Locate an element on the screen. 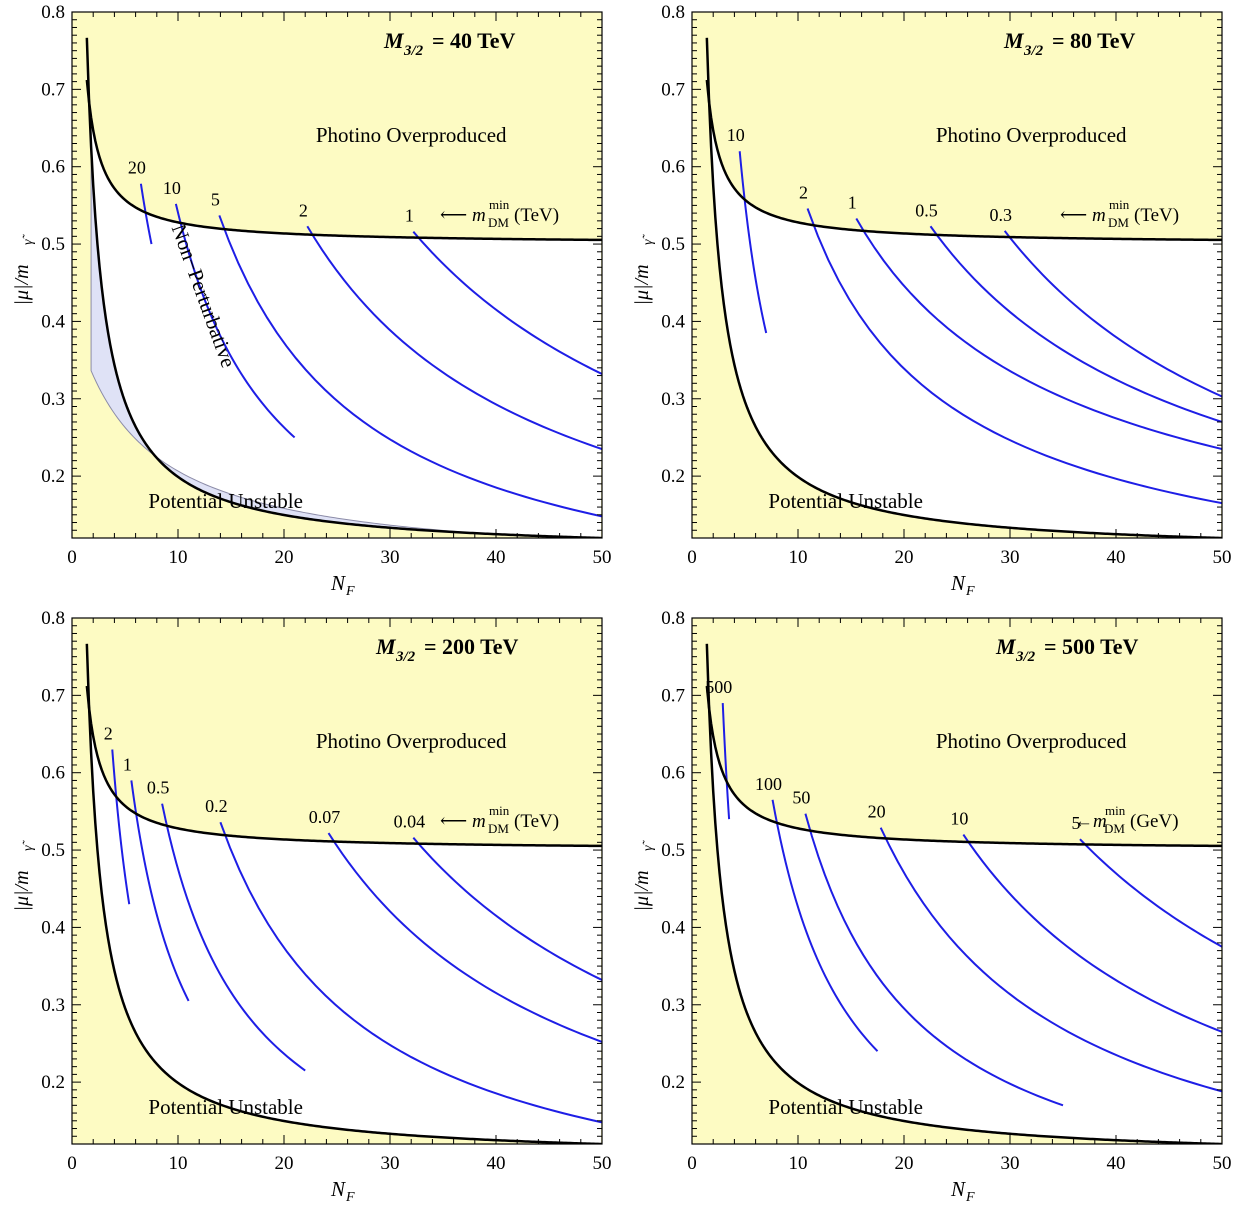 The image size is (1250, 1206). panel-title: M 3/2 = 40 TeV is located at coordinates (449, 43).